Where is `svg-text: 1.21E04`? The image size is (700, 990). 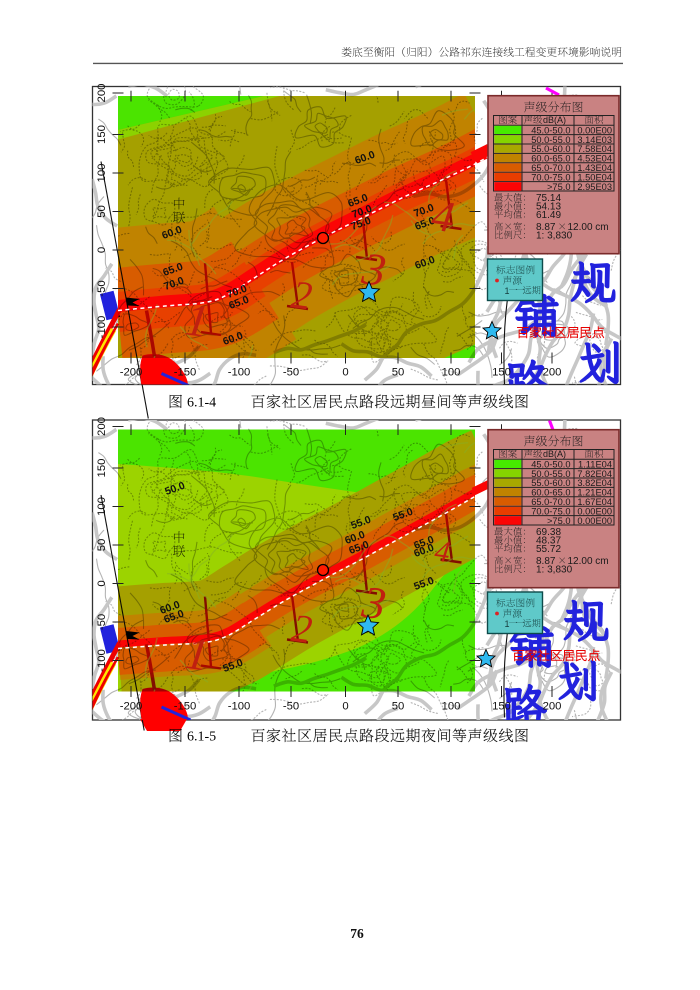 svg-text: 1.21E04 is located at coordinates (594, 493).